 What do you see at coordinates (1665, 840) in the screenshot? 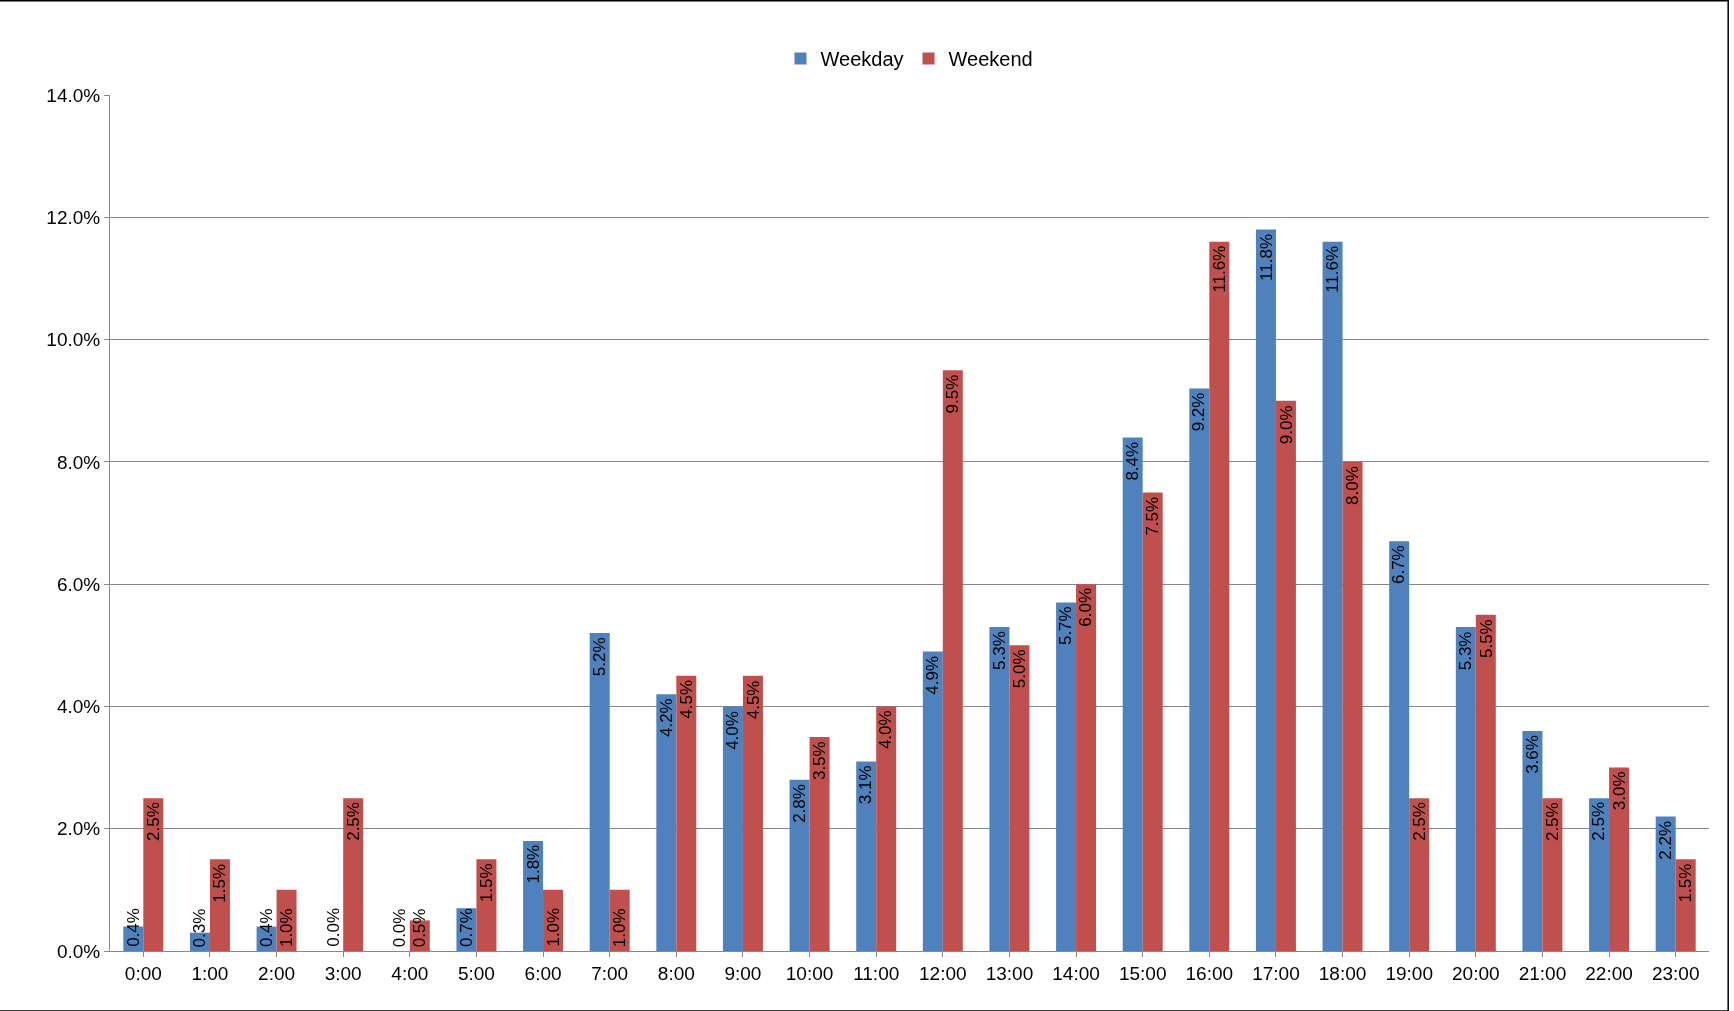
I see `data-label: 2.2%` at bounding box center [1665, 840].